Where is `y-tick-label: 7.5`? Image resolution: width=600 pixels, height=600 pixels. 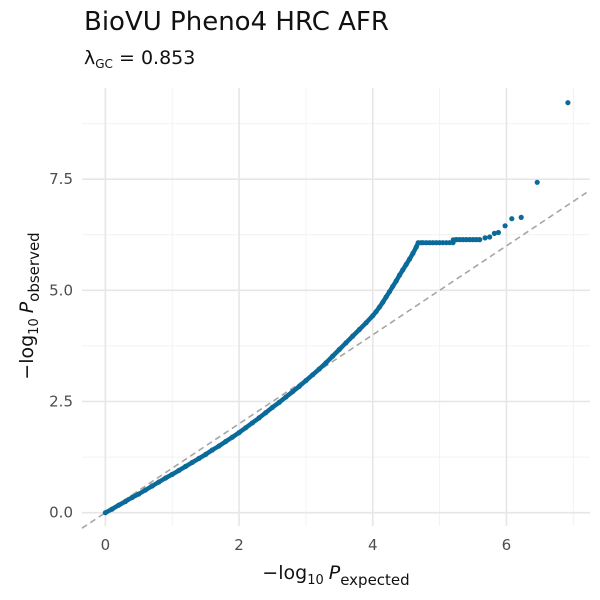 y-tick-label: 7.5 is located at coordinates (61, 179).